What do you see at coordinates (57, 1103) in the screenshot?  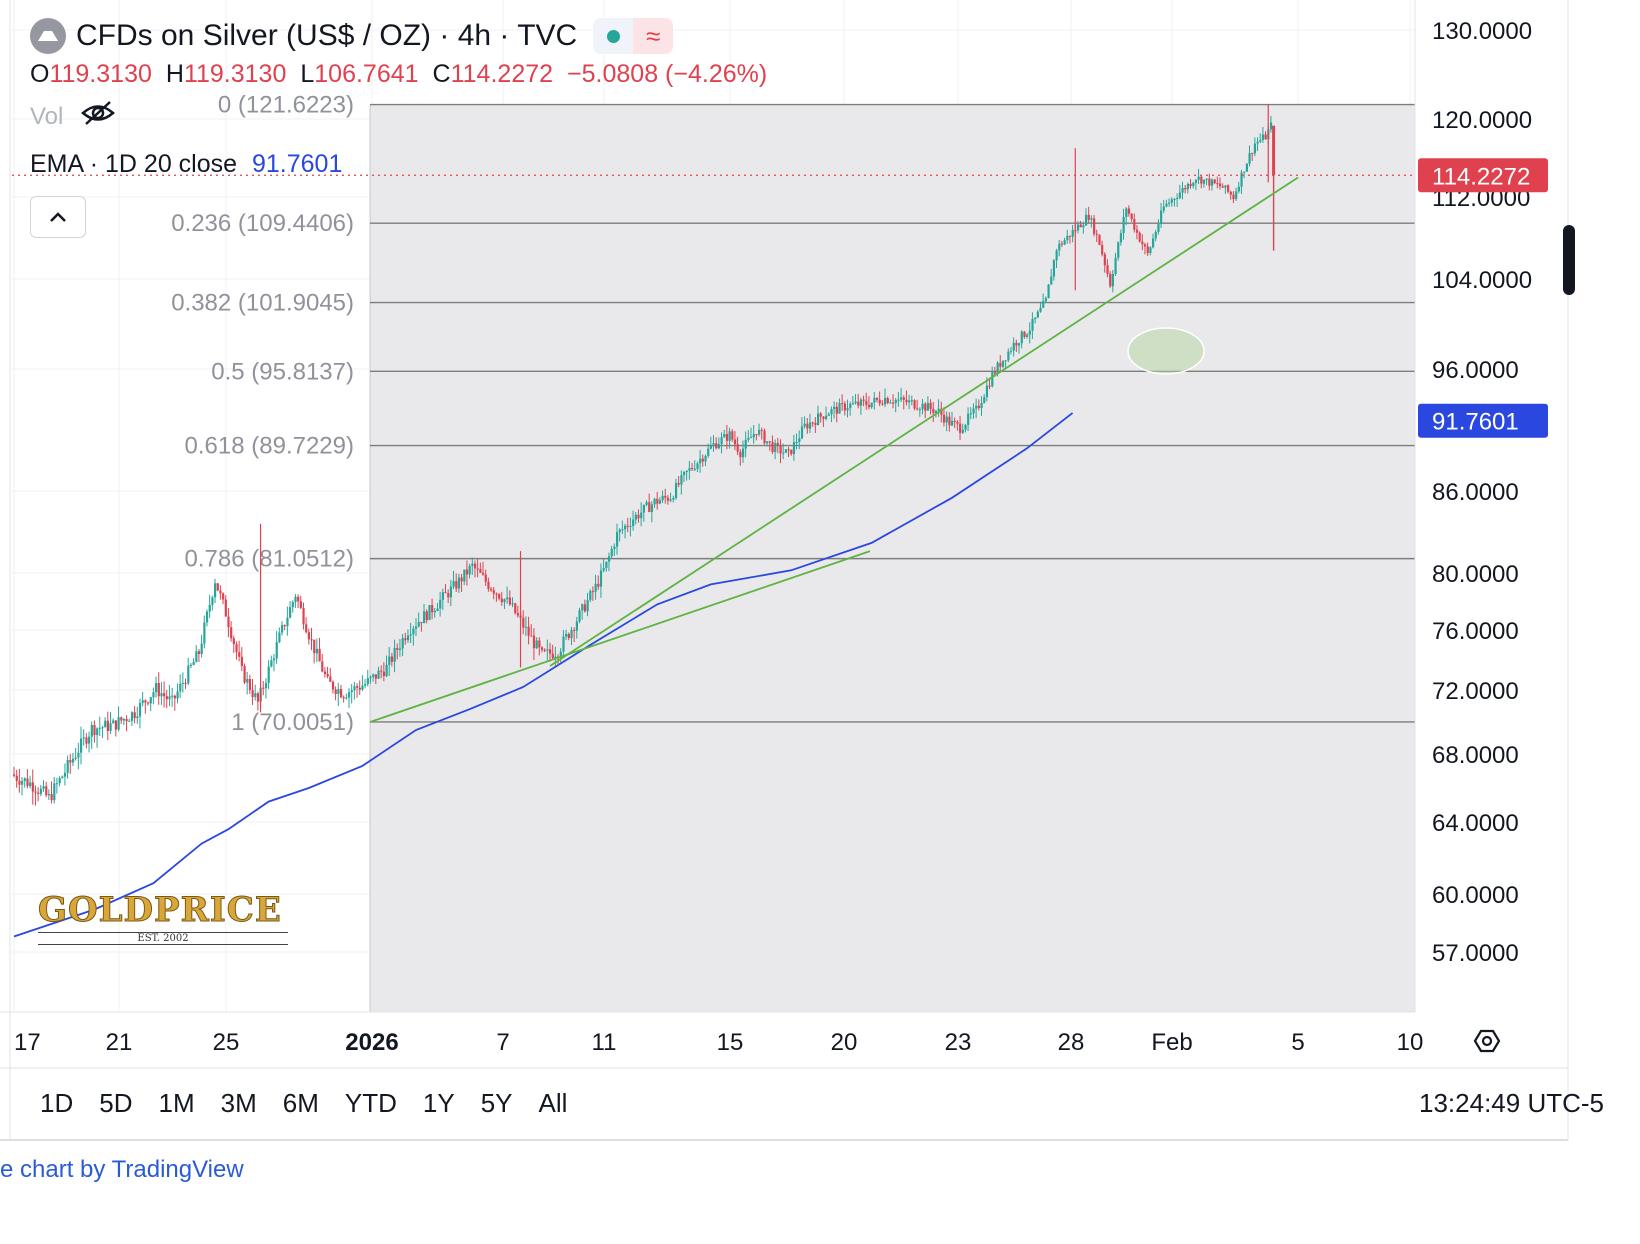 I see `range-1d-button: 1D` at bounding box center [57, 1103].